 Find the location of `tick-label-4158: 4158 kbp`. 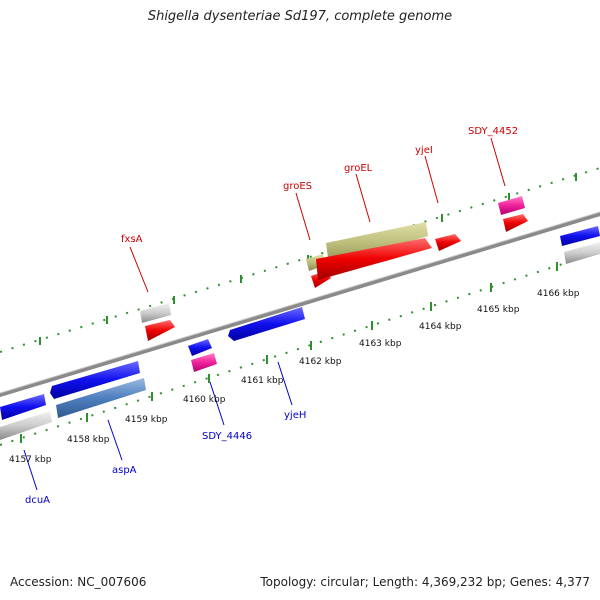

tick-label-4158: 4158 kbp is located at coordinates (88, 440).